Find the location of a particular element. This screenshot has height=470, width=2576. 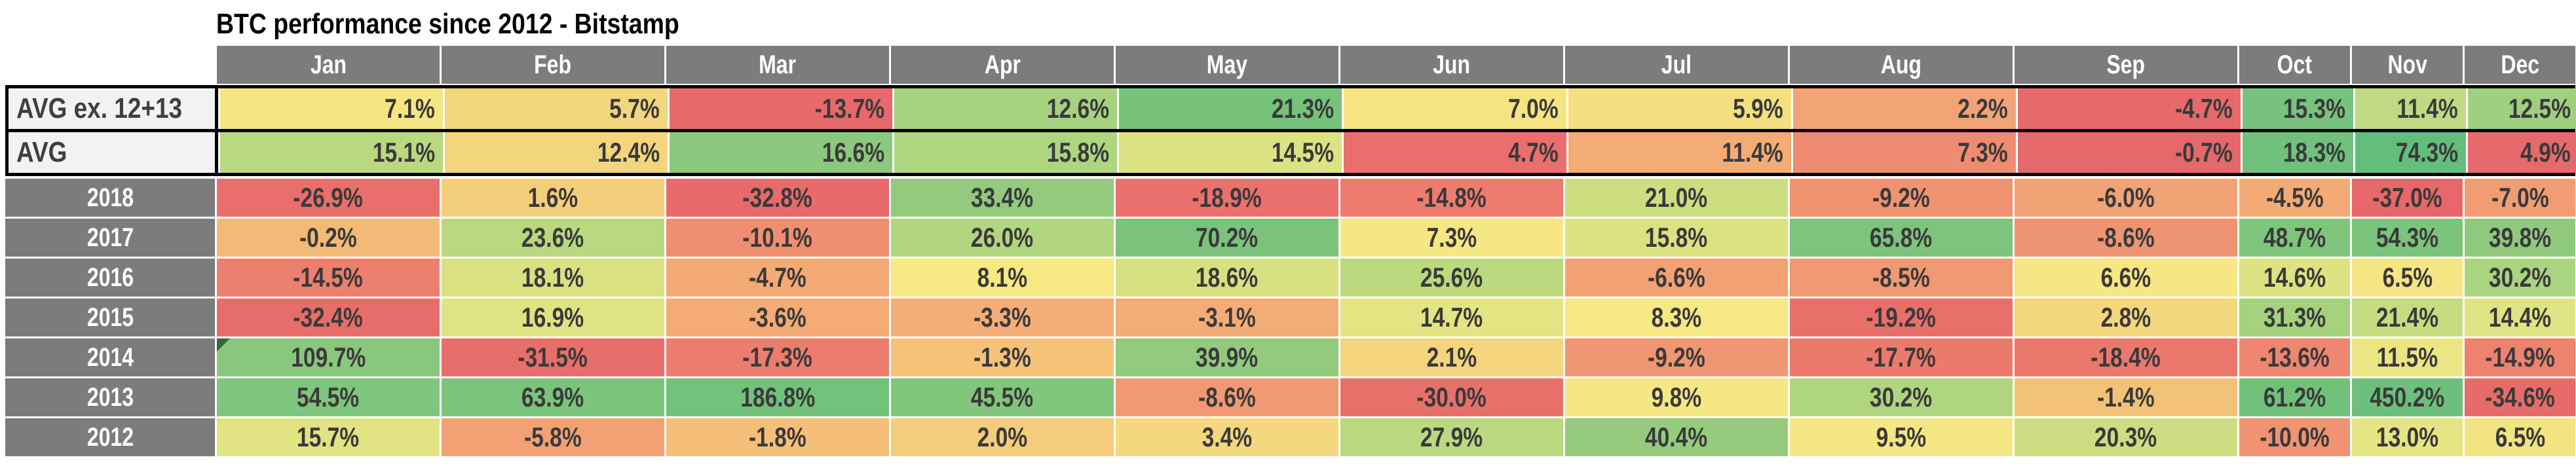

cell-2018-aug: -9.2% is located at coordinates (1901, 198).